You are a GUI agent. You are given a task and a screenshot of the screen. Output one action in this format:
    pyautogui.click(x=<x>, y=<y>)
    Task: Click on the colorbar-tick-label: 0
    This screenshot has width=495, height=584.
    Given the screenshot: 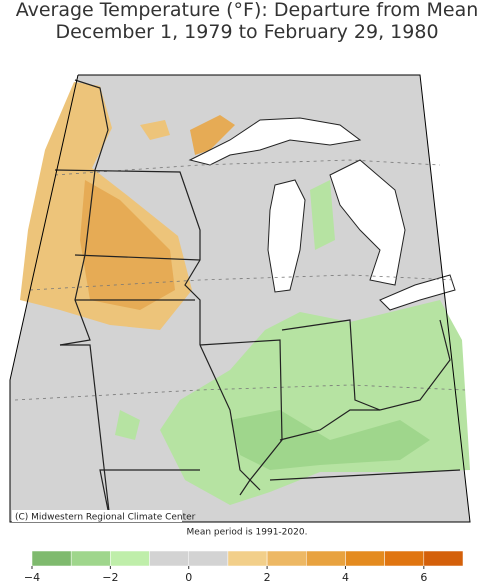 What is the action you would take?
    pyautogui.click(x=188, y=577)
    